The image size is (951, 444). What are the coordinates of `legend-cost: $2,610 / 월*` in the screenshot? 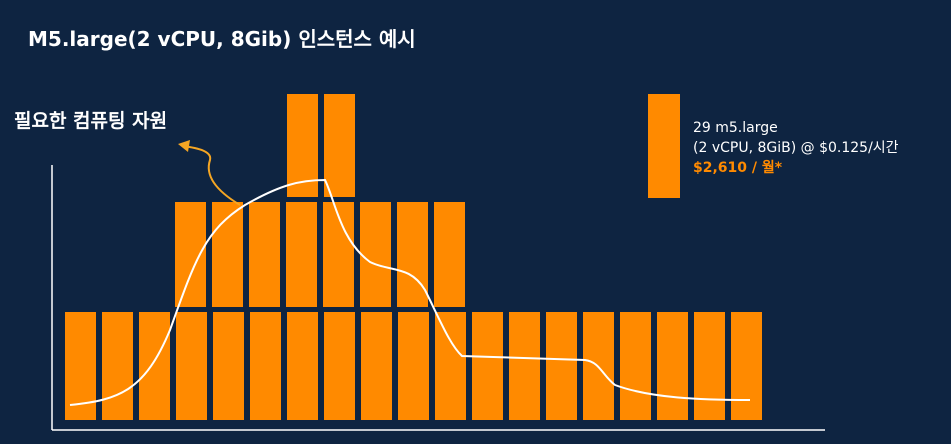 It's located at (738, 167).